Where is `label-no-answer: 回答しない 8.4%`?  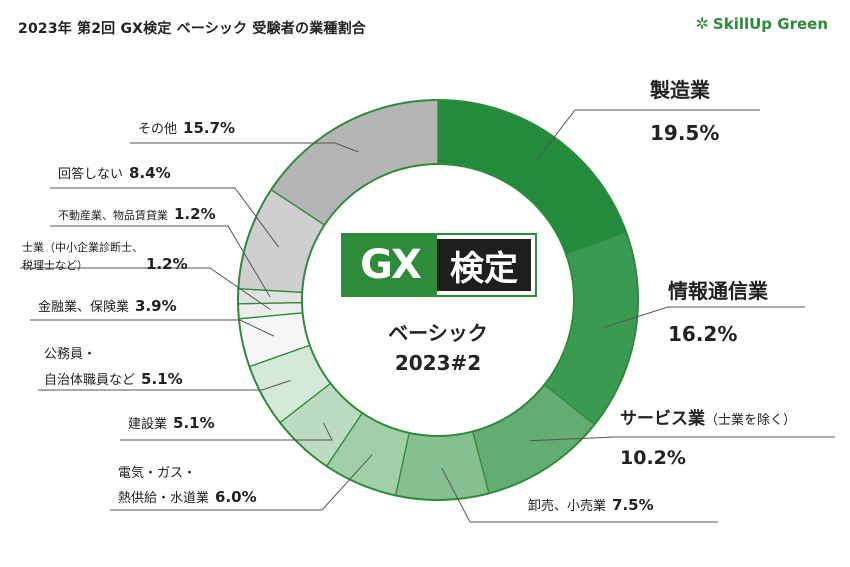
label-no-answer: 回答しない 8.4% is located at coordinates (114, 173).